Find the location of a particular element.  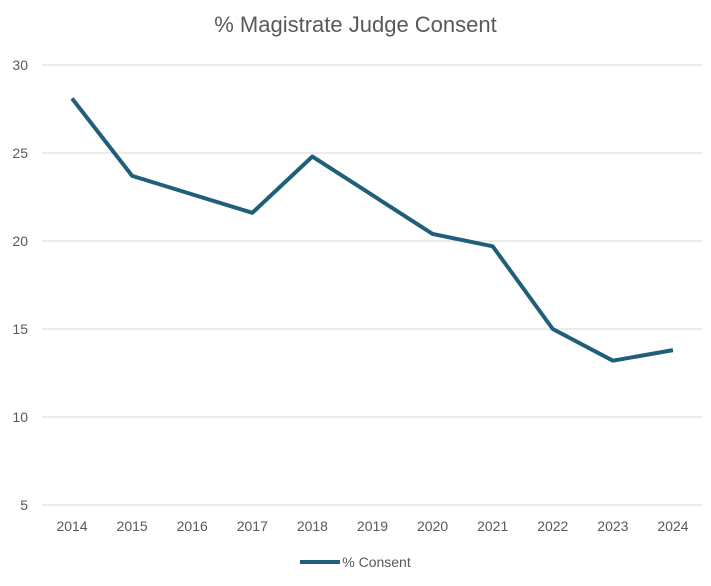

legend-label: % Consent is located at coordinates (376, 562).